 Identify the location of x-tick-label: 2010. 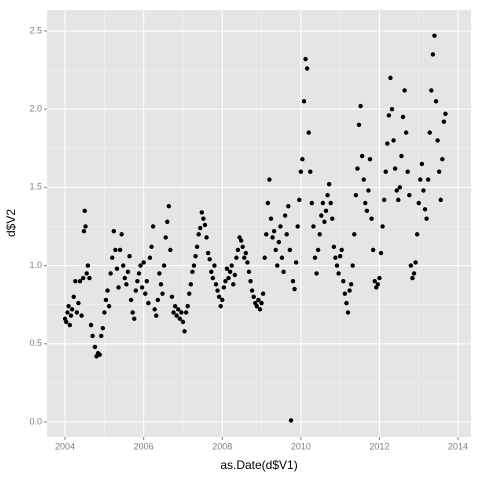
(301, 446).